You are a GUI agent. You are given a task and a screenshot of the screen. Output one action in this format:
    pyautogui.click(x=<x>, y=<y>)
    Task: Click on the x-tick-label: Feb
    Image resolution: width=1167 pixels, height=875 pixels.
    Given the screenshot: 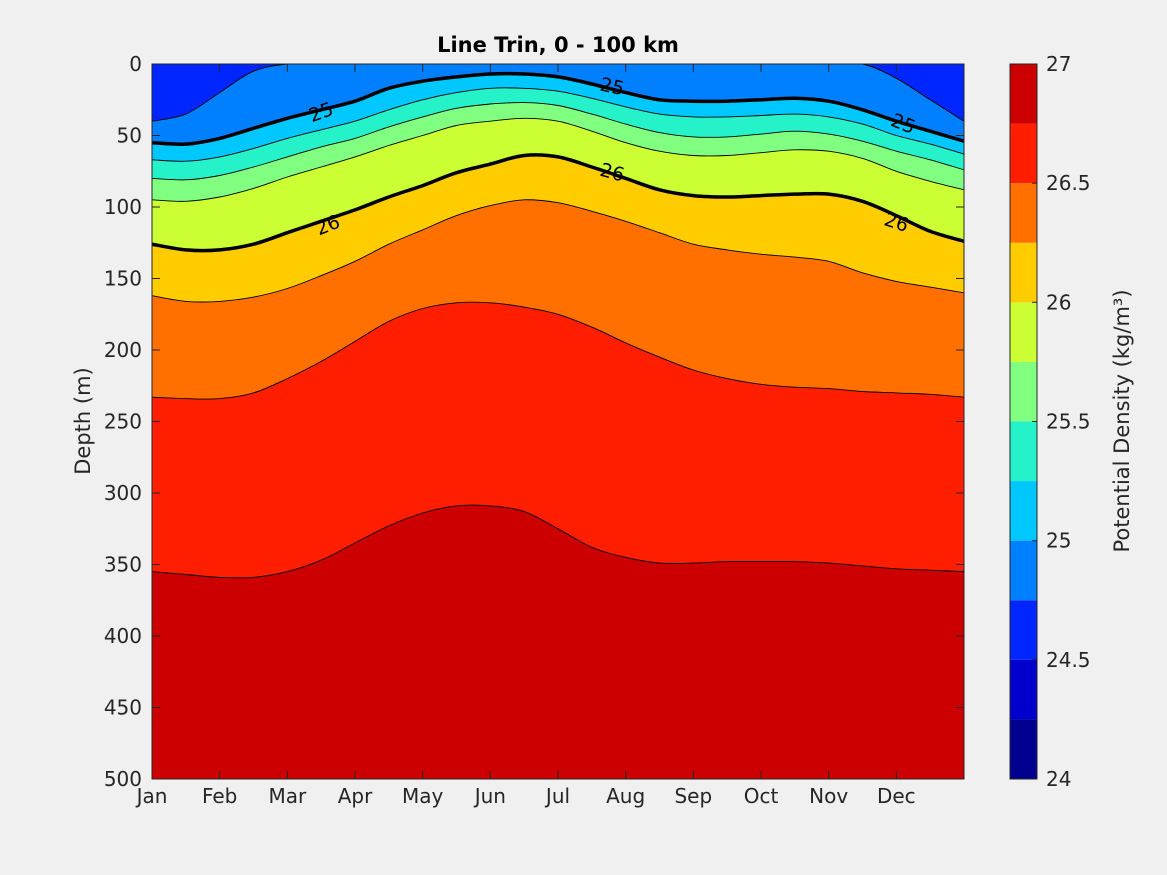 What is the action you would take?
    pyautogui.click(x=219, y=796)
    